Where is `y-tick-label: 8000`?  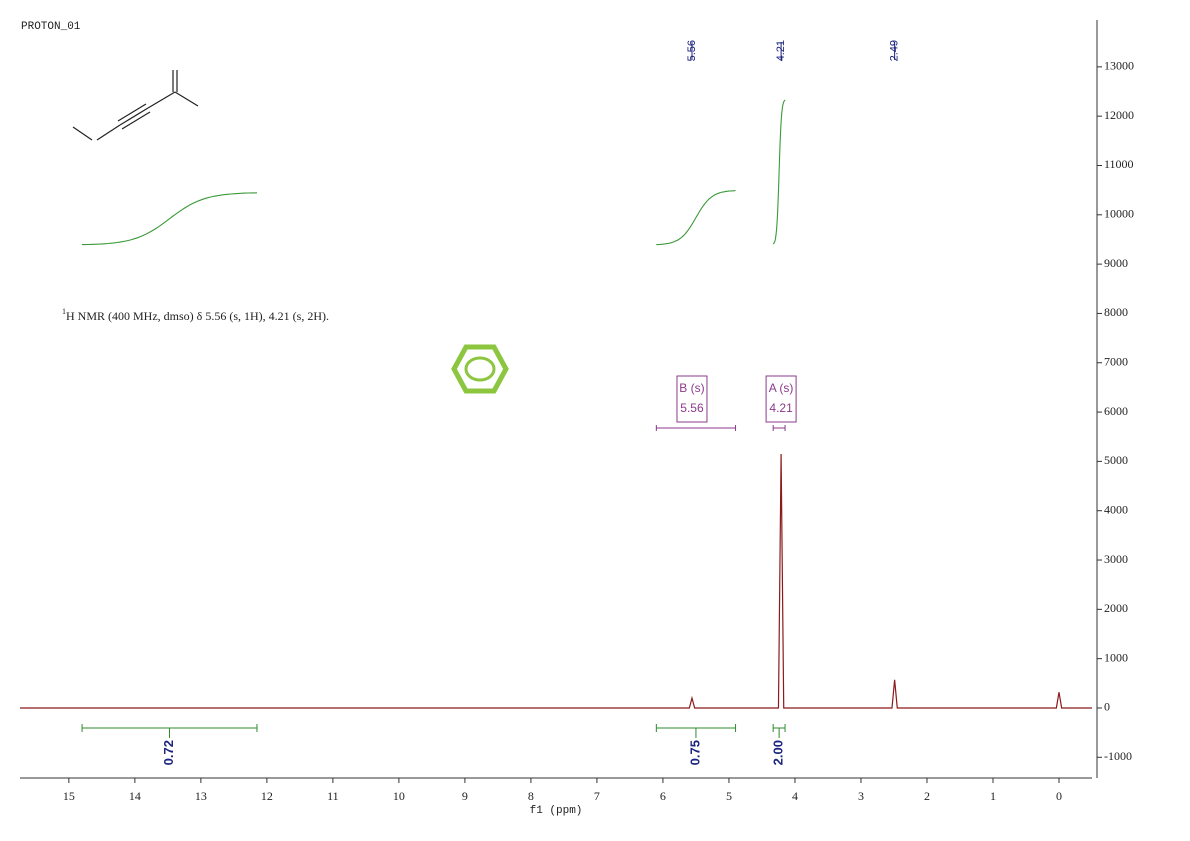 y-tick-label: 8000 is located at coordinates (1116, 312).